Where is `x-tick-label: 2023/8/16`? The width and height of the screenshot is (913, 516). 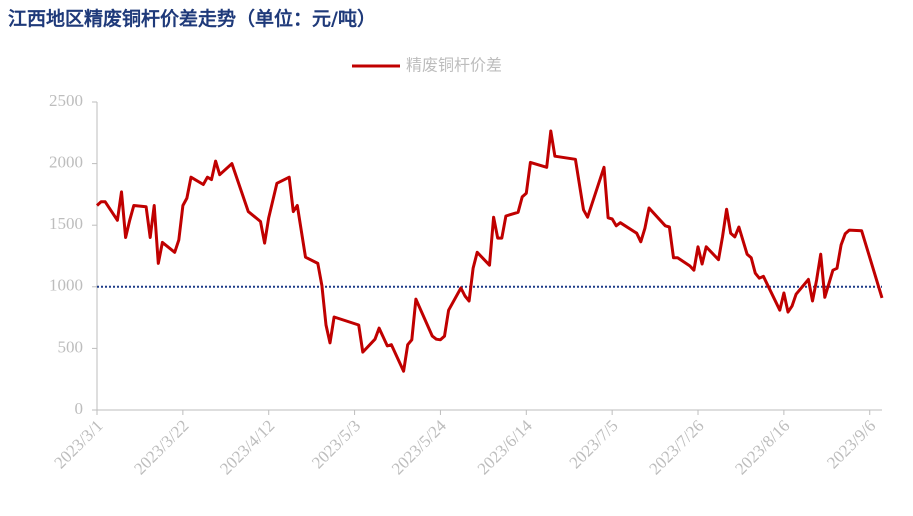 x-tick-label: 2023/8/16 is located at coordinates (762, 447).